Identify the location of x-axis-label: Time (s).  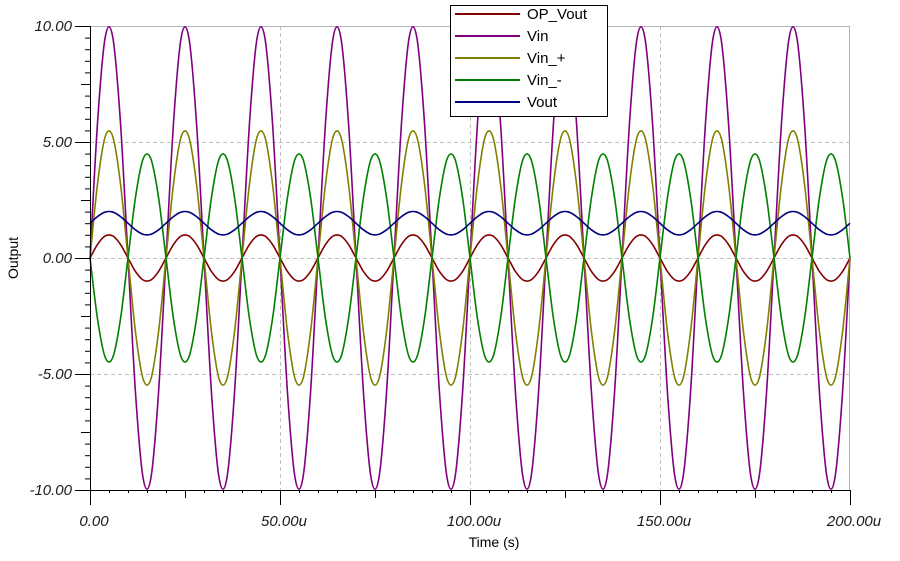
(494, 542).